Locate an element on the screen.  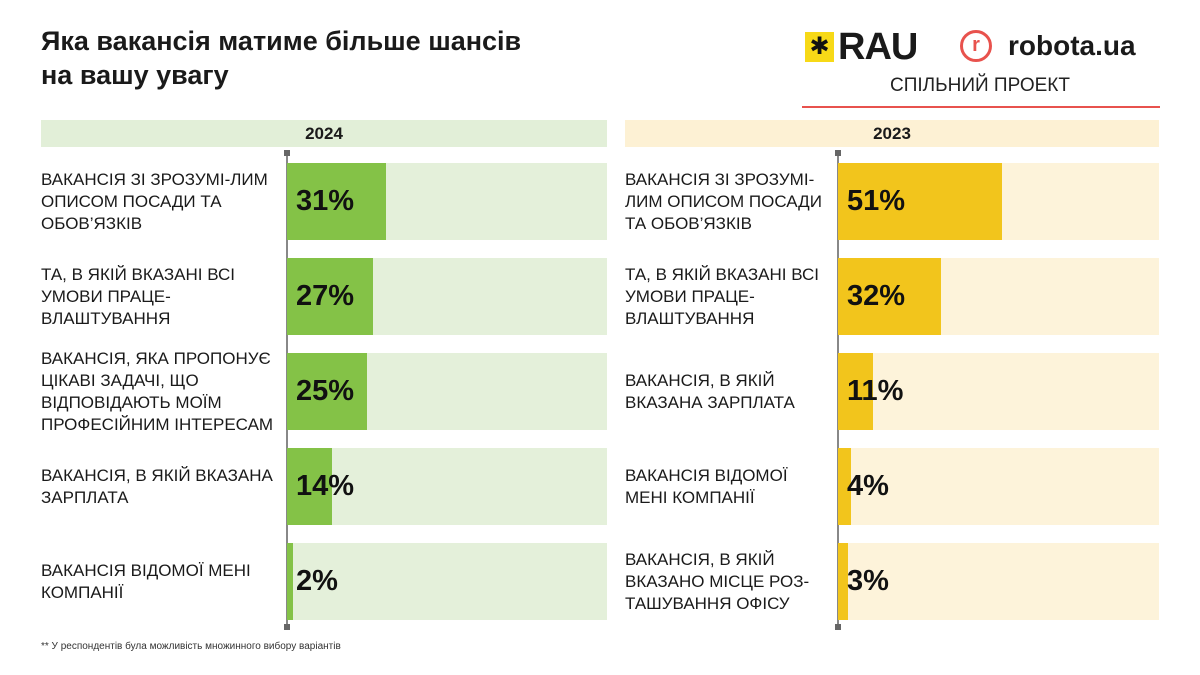
bar-row: ВАКАНСІЯ, В ЯКІЙ ВКАЗАНА ЗАРПЛАТА 14% is located at coordinates (324, 486).